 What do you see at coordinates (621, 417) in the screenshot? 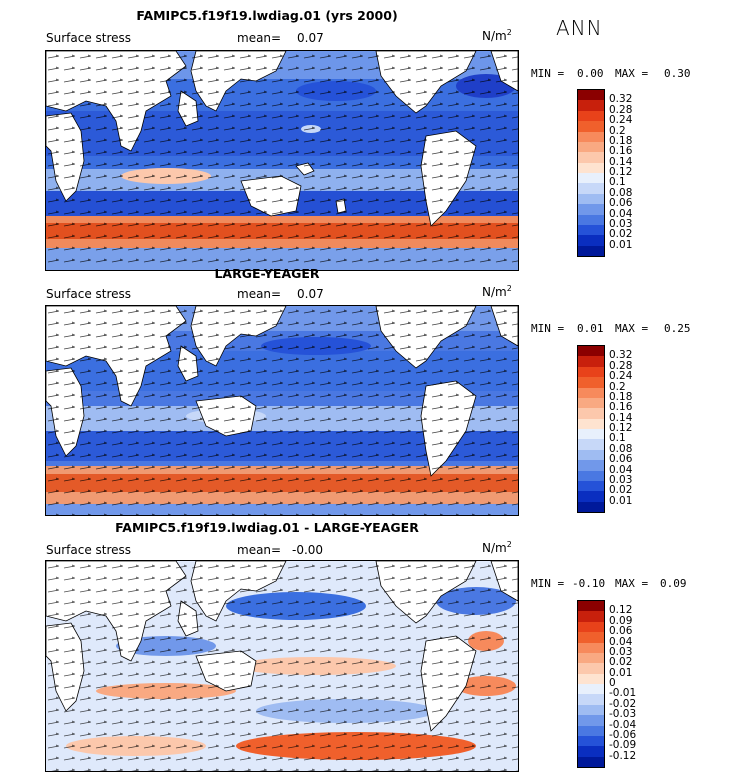
I see `colorbar-tick-label: 0.14` at bounding box center [621, 417].